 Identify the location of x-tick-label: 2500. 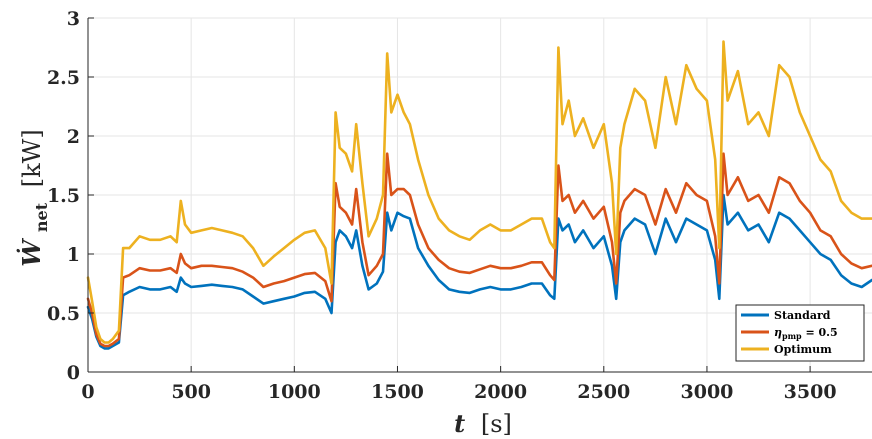
(603, 392).